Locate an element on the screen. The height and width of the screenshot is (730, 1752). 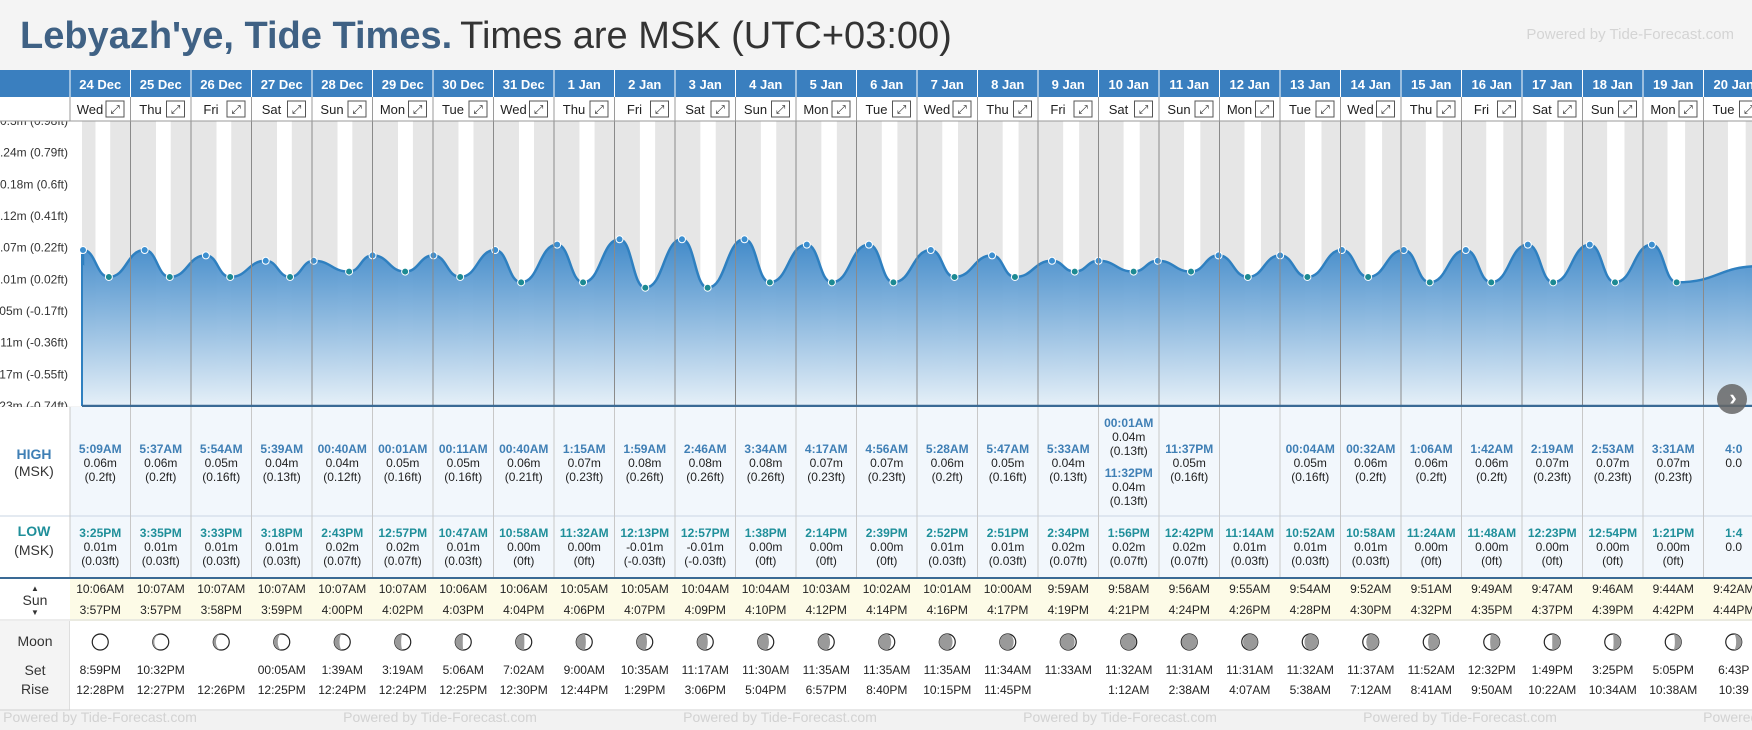
high-height-ft: (0.16ft) is located at coordinates (463, 477).